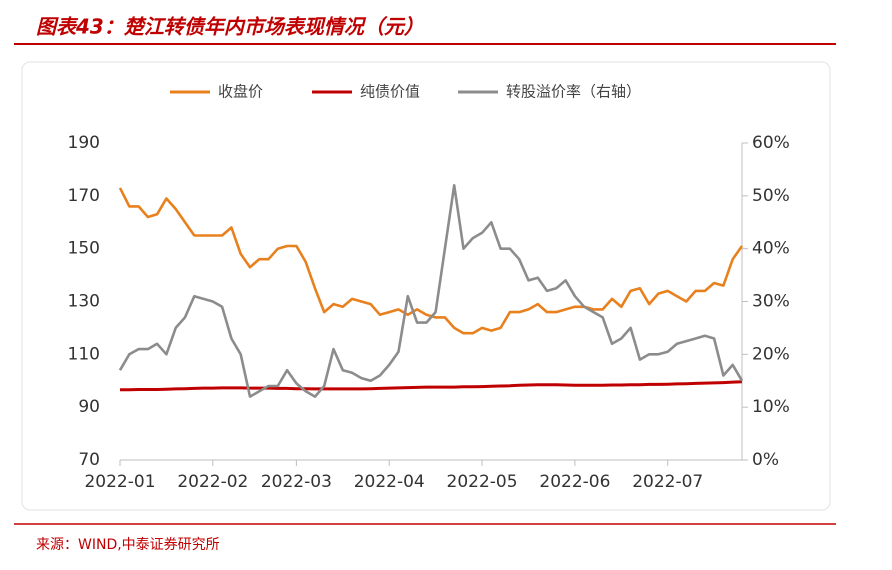  Describe the element at coordinates (765, 460) in the screenshot. I see `y2-tick-label: 0%` at that location.